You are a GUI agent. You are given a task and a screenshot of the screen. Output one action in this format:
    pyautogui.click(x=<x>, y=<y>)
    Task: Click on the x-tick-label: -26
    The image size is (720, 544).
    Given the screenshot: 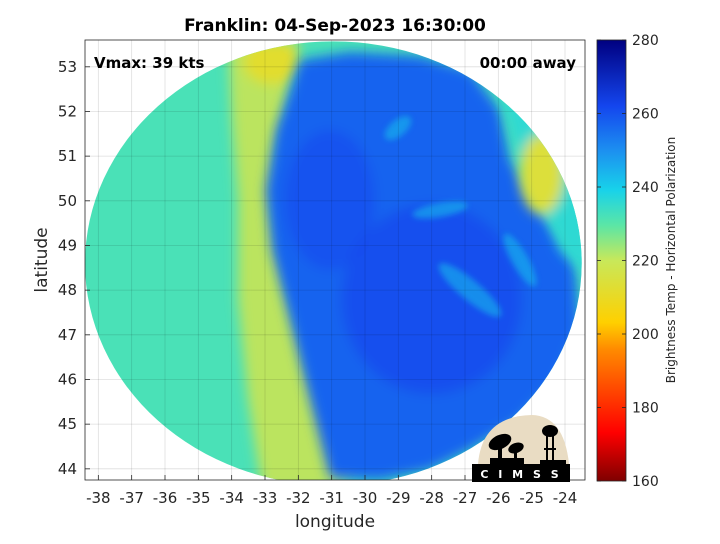 What is the action you would take?
    pyautogui.click(x=498, y=498)
    